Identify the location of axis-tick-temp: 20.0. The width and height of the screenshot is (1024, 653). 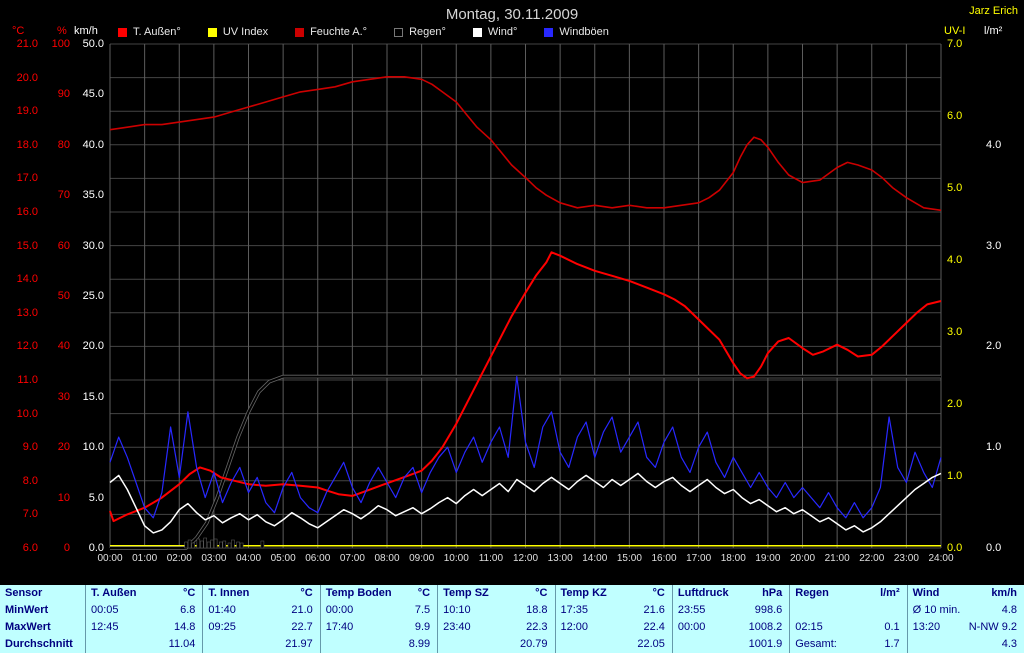
(27, 77).